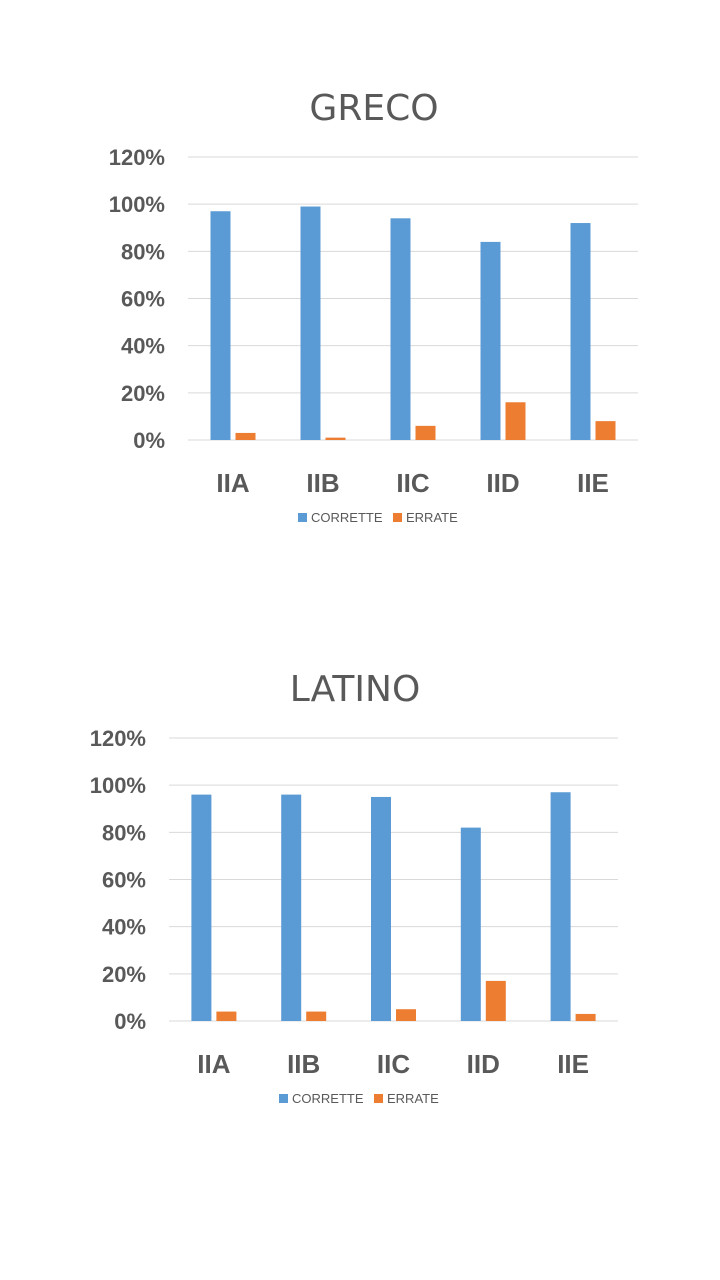 The height and width of the screenshot is (1280, 720). I want to click on chart-title: GRECO, so click(373, 108).